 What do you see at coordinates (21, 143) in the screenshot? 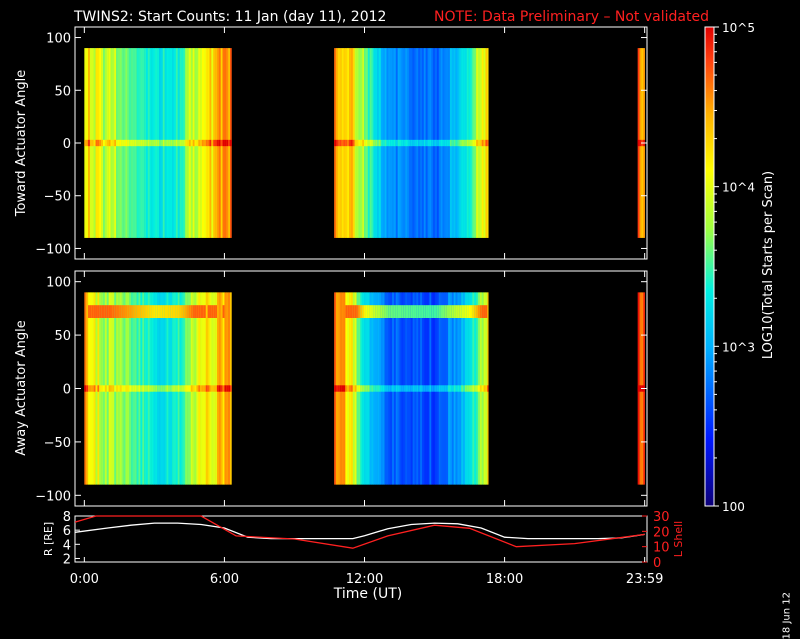
I see `toward-ylabel: Toward Actuator Angle` at bounding box center [21, 143].